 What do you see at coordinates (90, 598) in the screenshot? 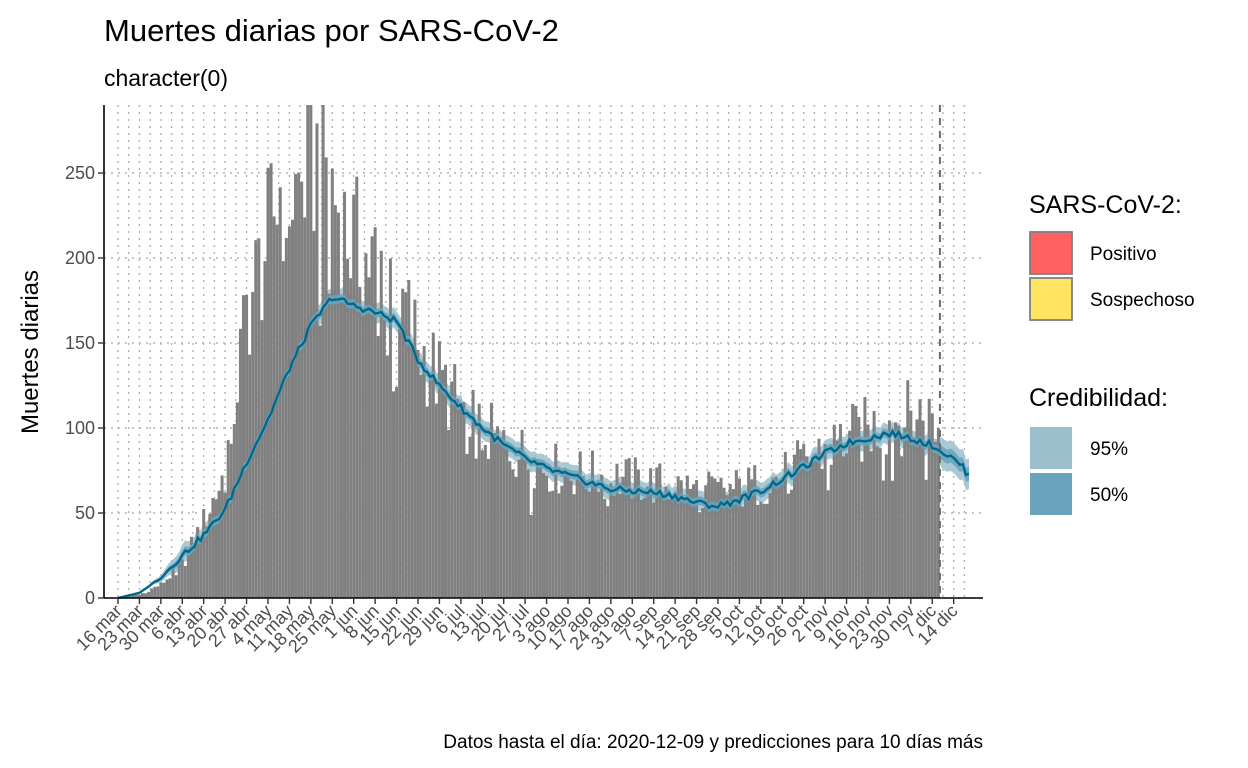
I see `y-tick-label: 0` at bounding box center [90, 598].